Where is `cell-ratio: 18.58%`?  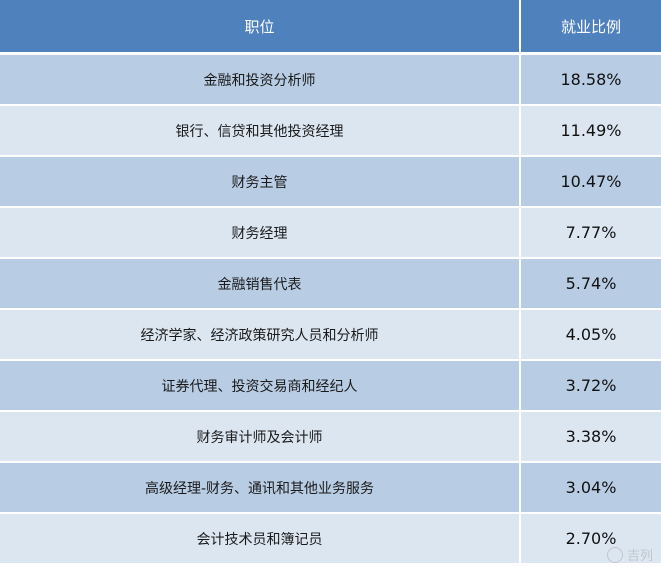 cell-ratio: 18.58% is located at coordinates (590, 79).